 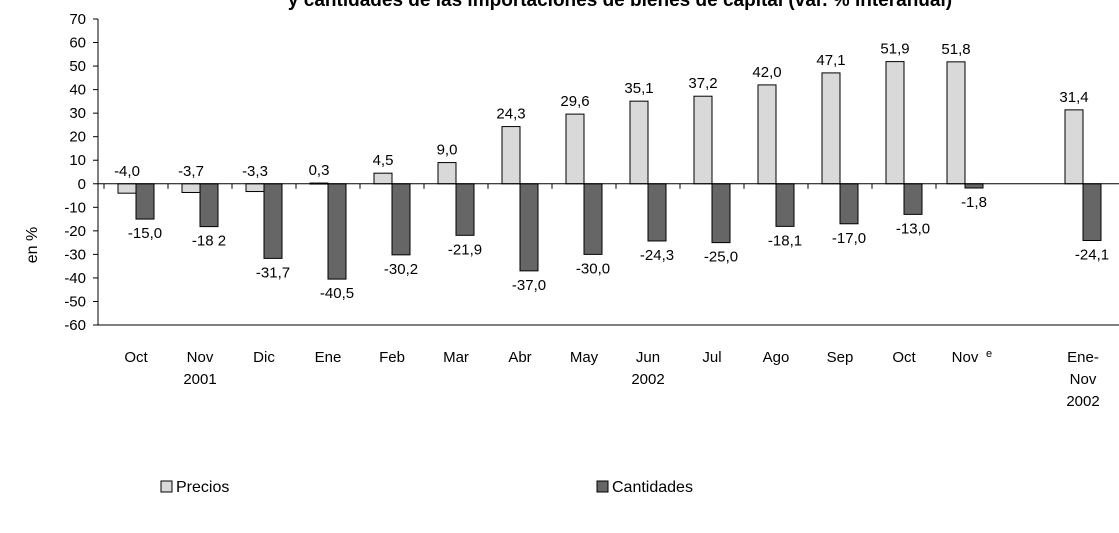 I want to click on data-label-precios: 51,9, so click(x=894, y=49).